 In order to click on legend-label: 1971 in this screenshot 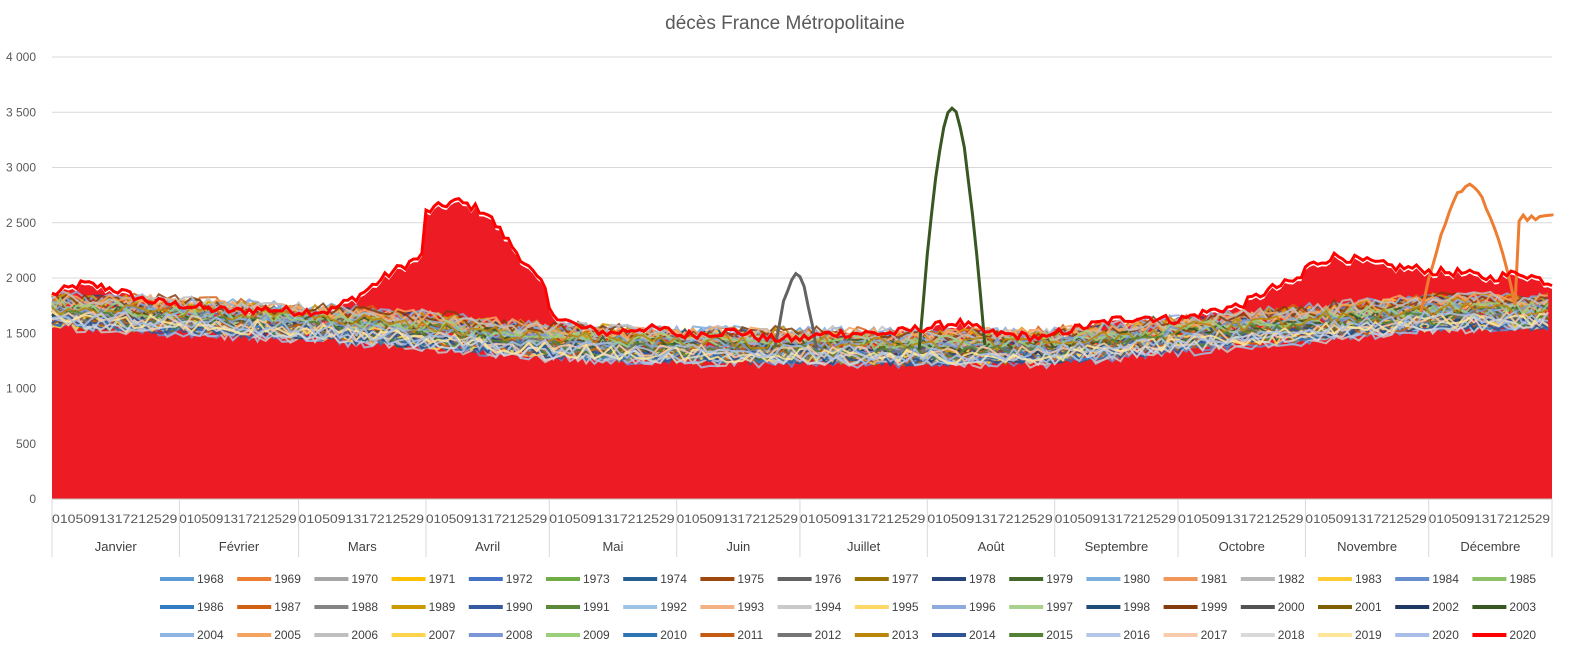, I will do `click(442, 579)`.